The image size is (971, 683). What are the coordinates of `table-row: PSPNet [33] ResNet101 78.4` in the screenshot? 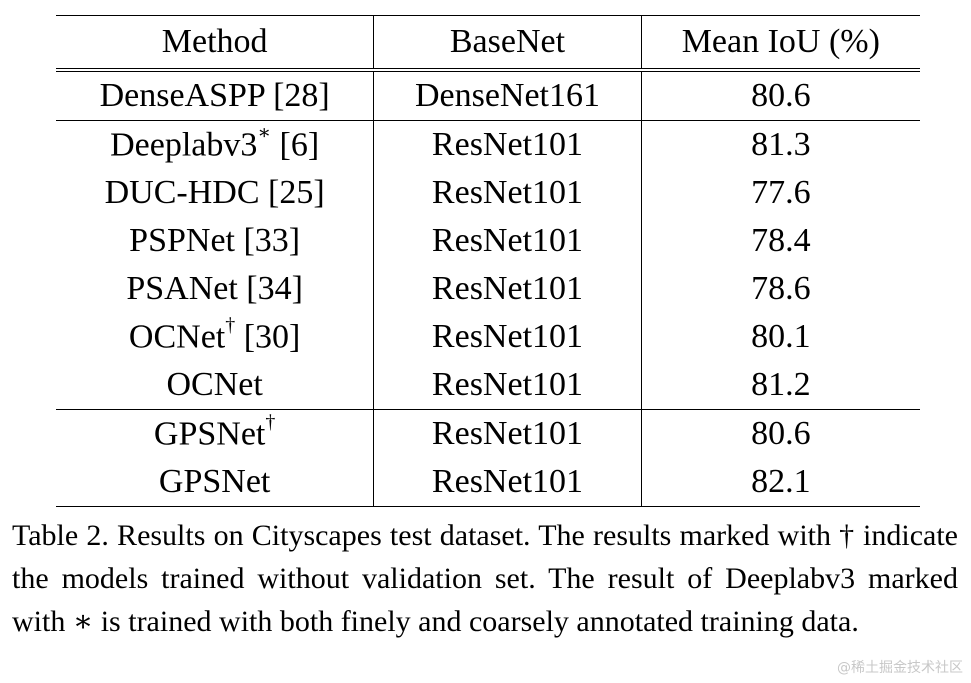 It's located at (488, 241).